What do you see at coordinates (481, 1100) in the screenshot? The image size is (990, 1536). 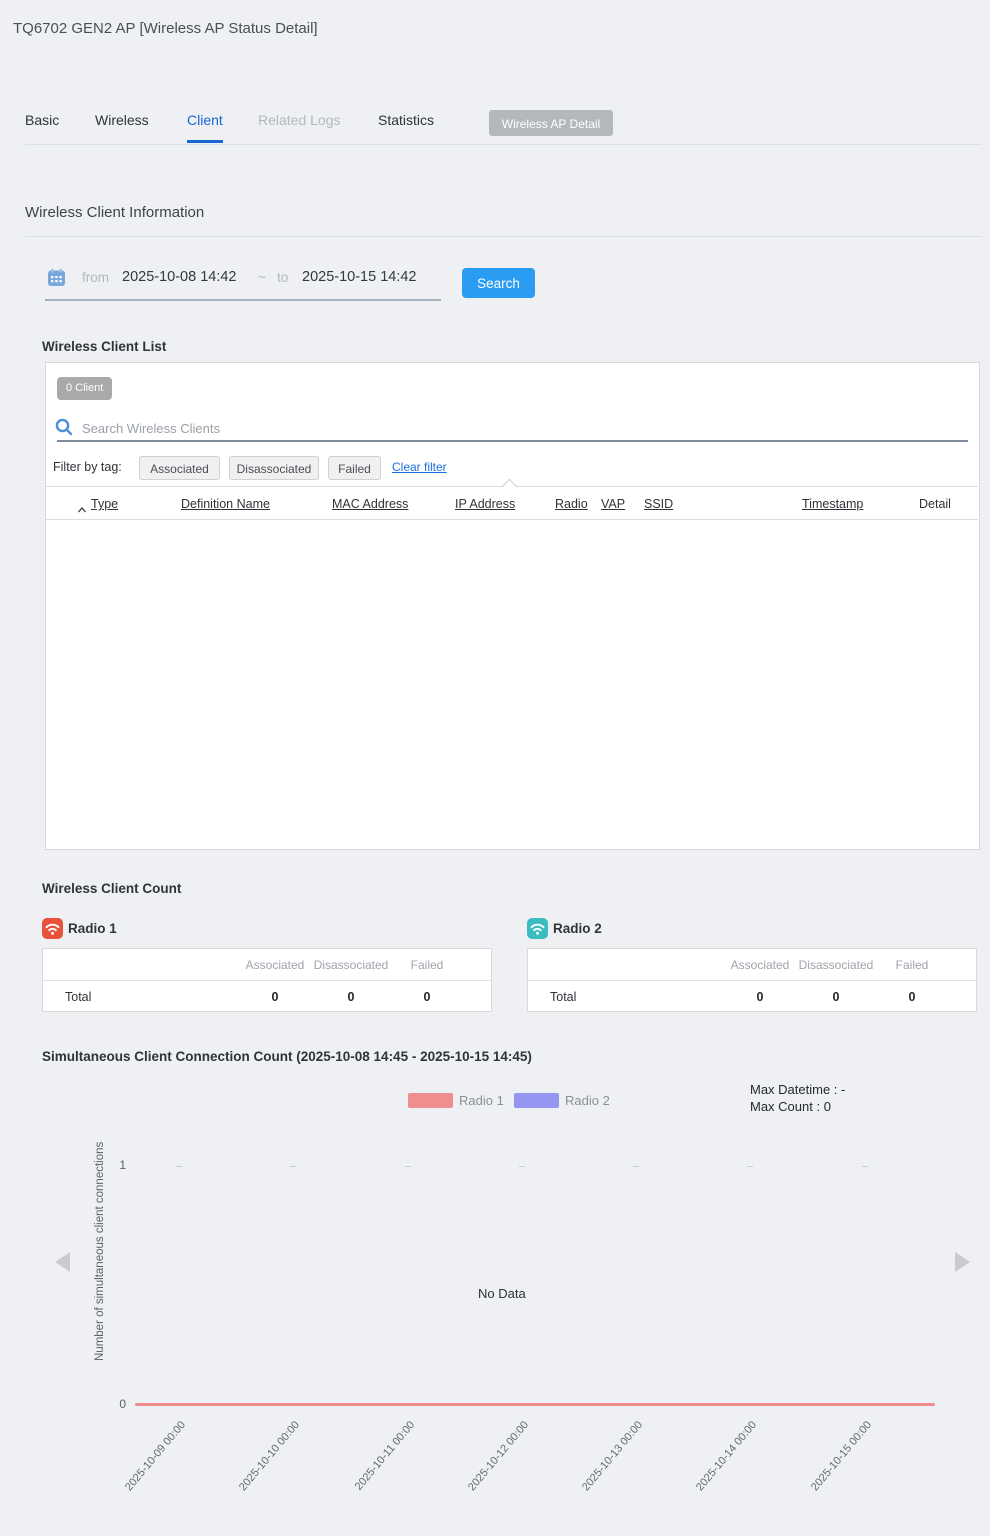 I see `legend-label-radio1: Radio 1` at bounding box center [481, 1100].